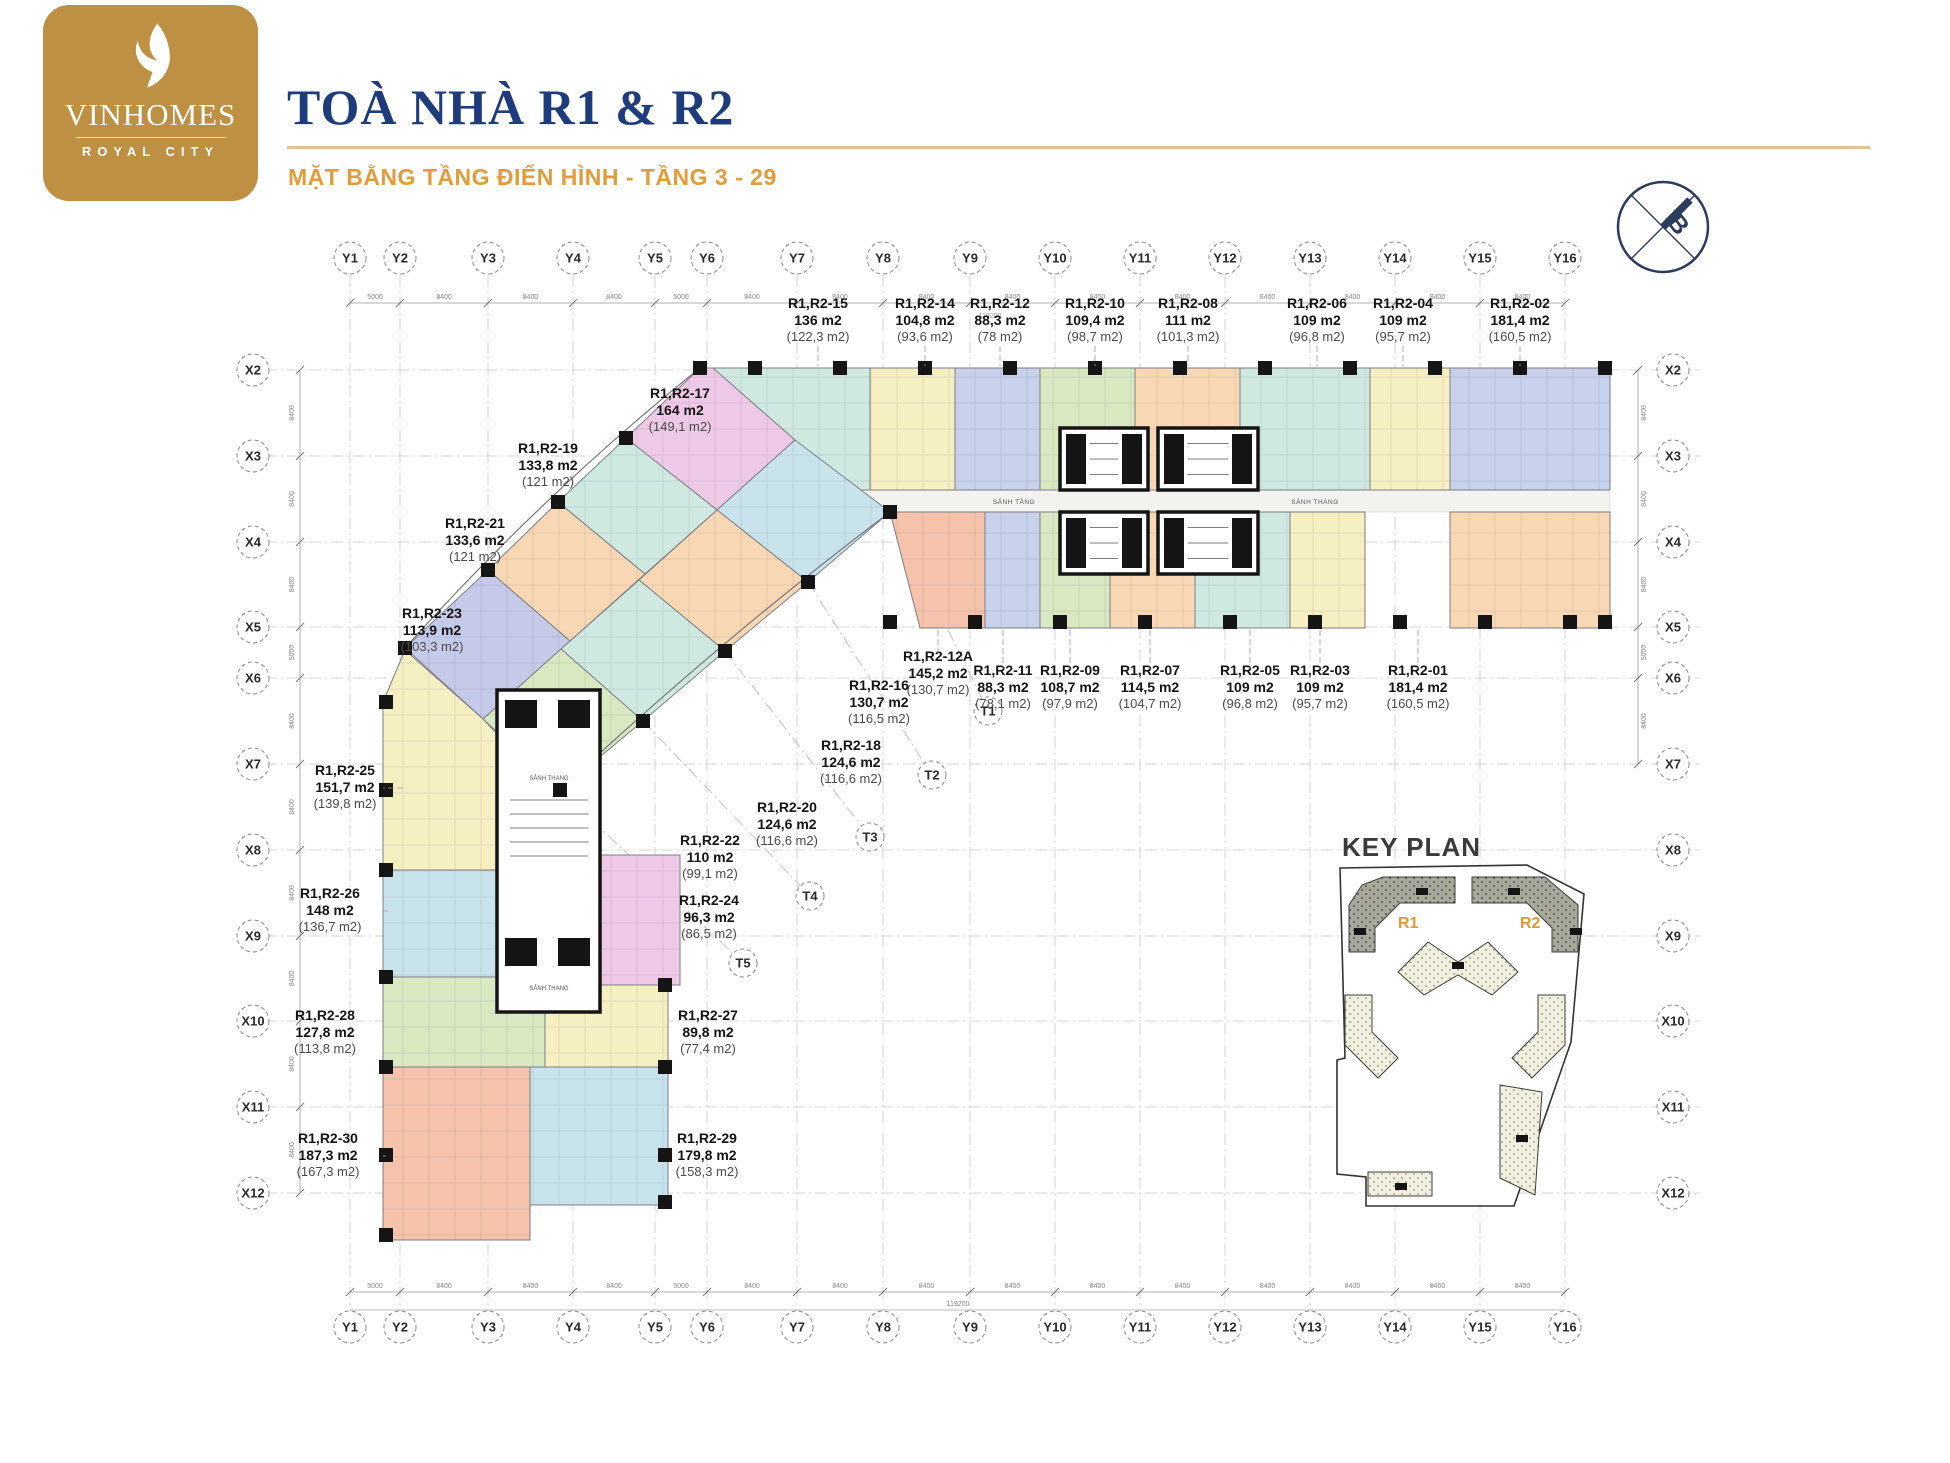 The width and height of the screenshot is (1950, 1463). I want to click on brand-name: VINHOMES, so click(150, 114).